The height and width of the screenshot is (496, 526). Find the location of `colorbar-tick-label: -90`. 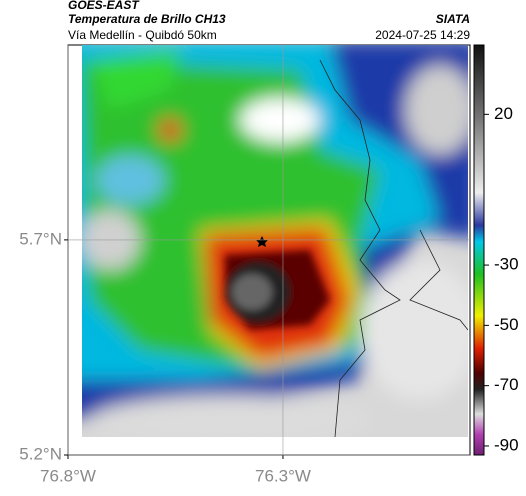

colorbar-tick-label: -90 is located at coordinates (506, 444).